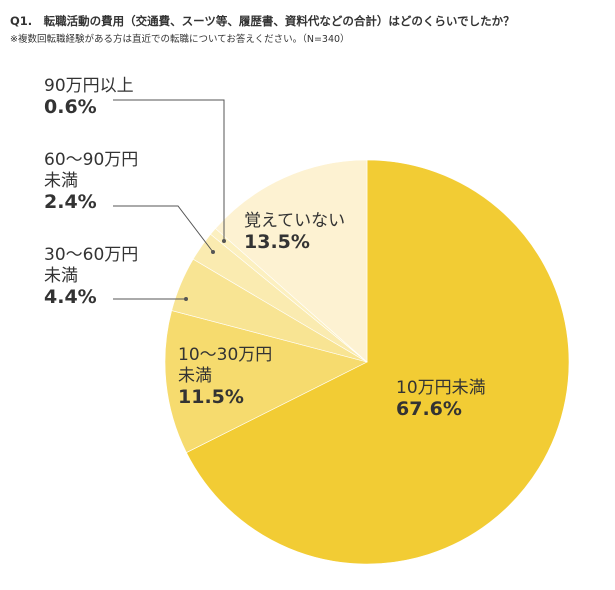  I want to click on slice-percent: 0.6%, so click(70, 107).